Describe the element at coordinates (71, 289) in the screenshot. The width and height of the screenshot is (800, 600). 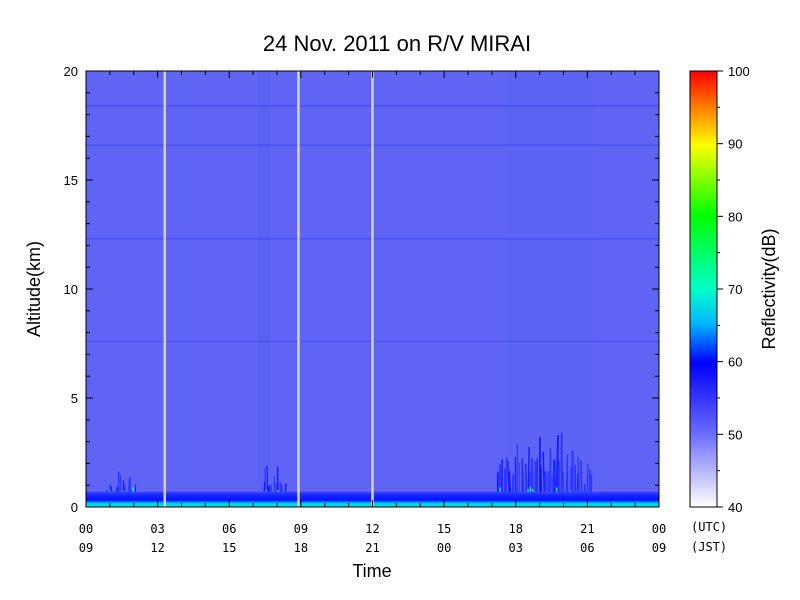
I see `y-tick-label: 10` at that location.